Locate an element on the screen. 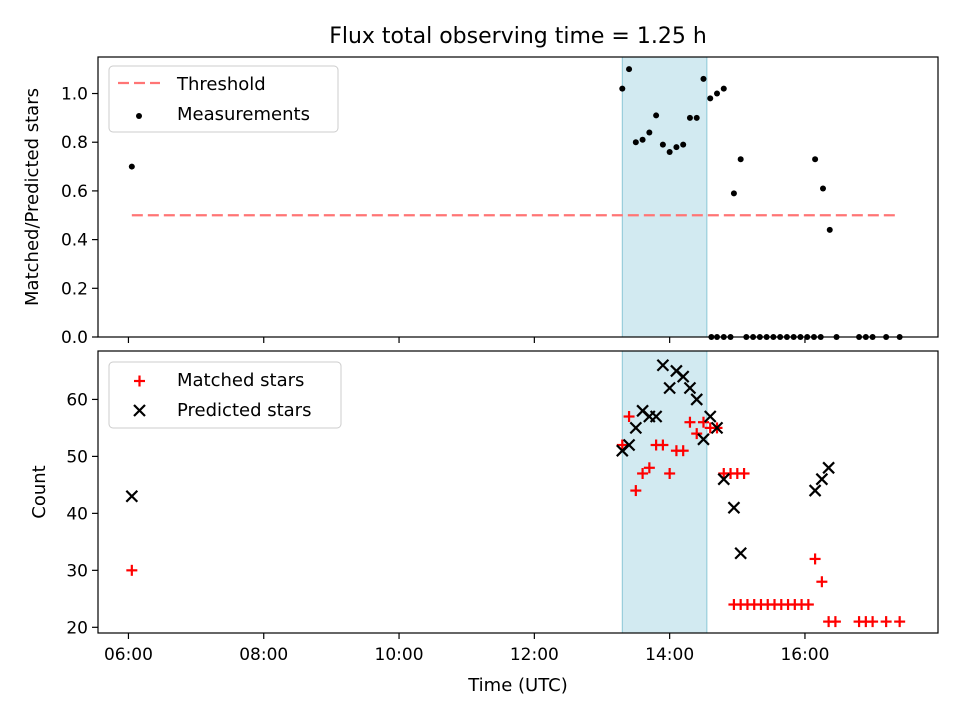 Image resolution: width=960 pixels, height=720 pixels. y-tick-label: 60 is located at coordinates (77, 400).